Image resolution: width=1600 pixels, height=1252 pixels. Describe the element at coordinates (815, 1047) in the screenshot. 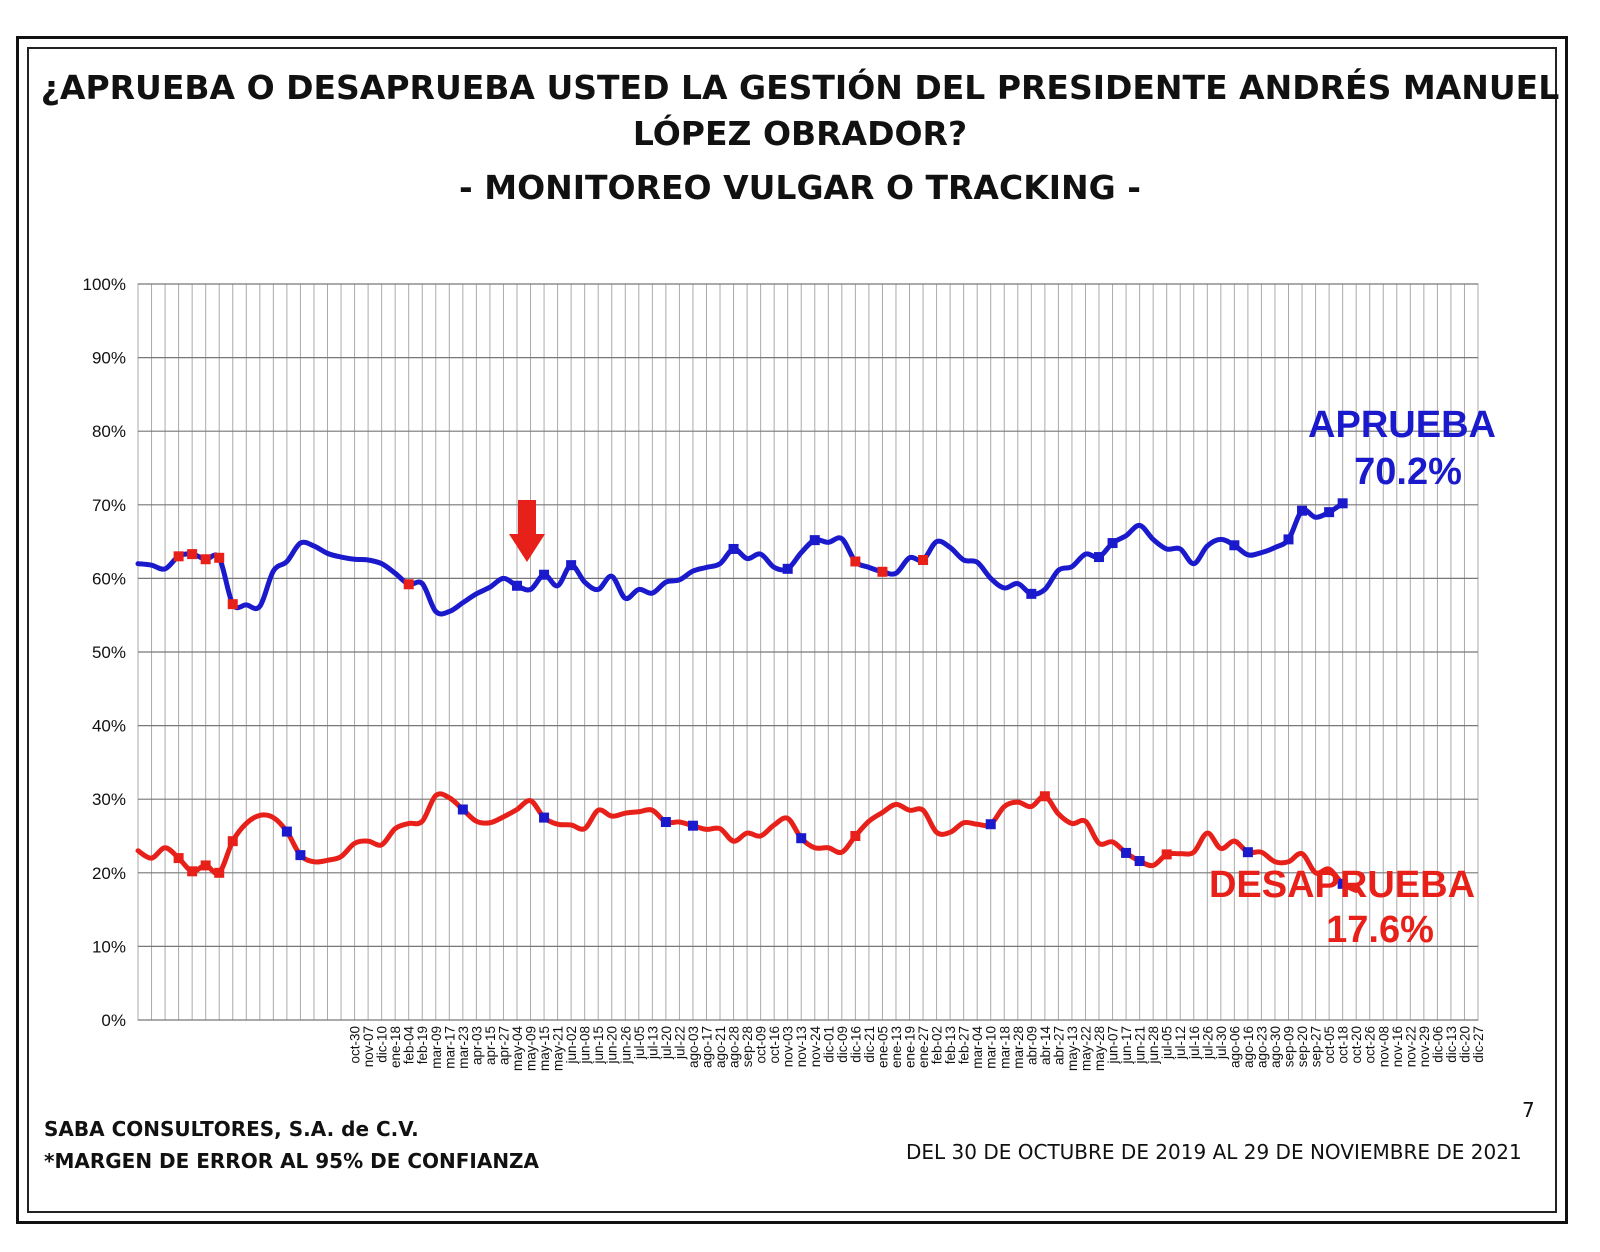

I see `x-tick-label: nov-24` at that location.